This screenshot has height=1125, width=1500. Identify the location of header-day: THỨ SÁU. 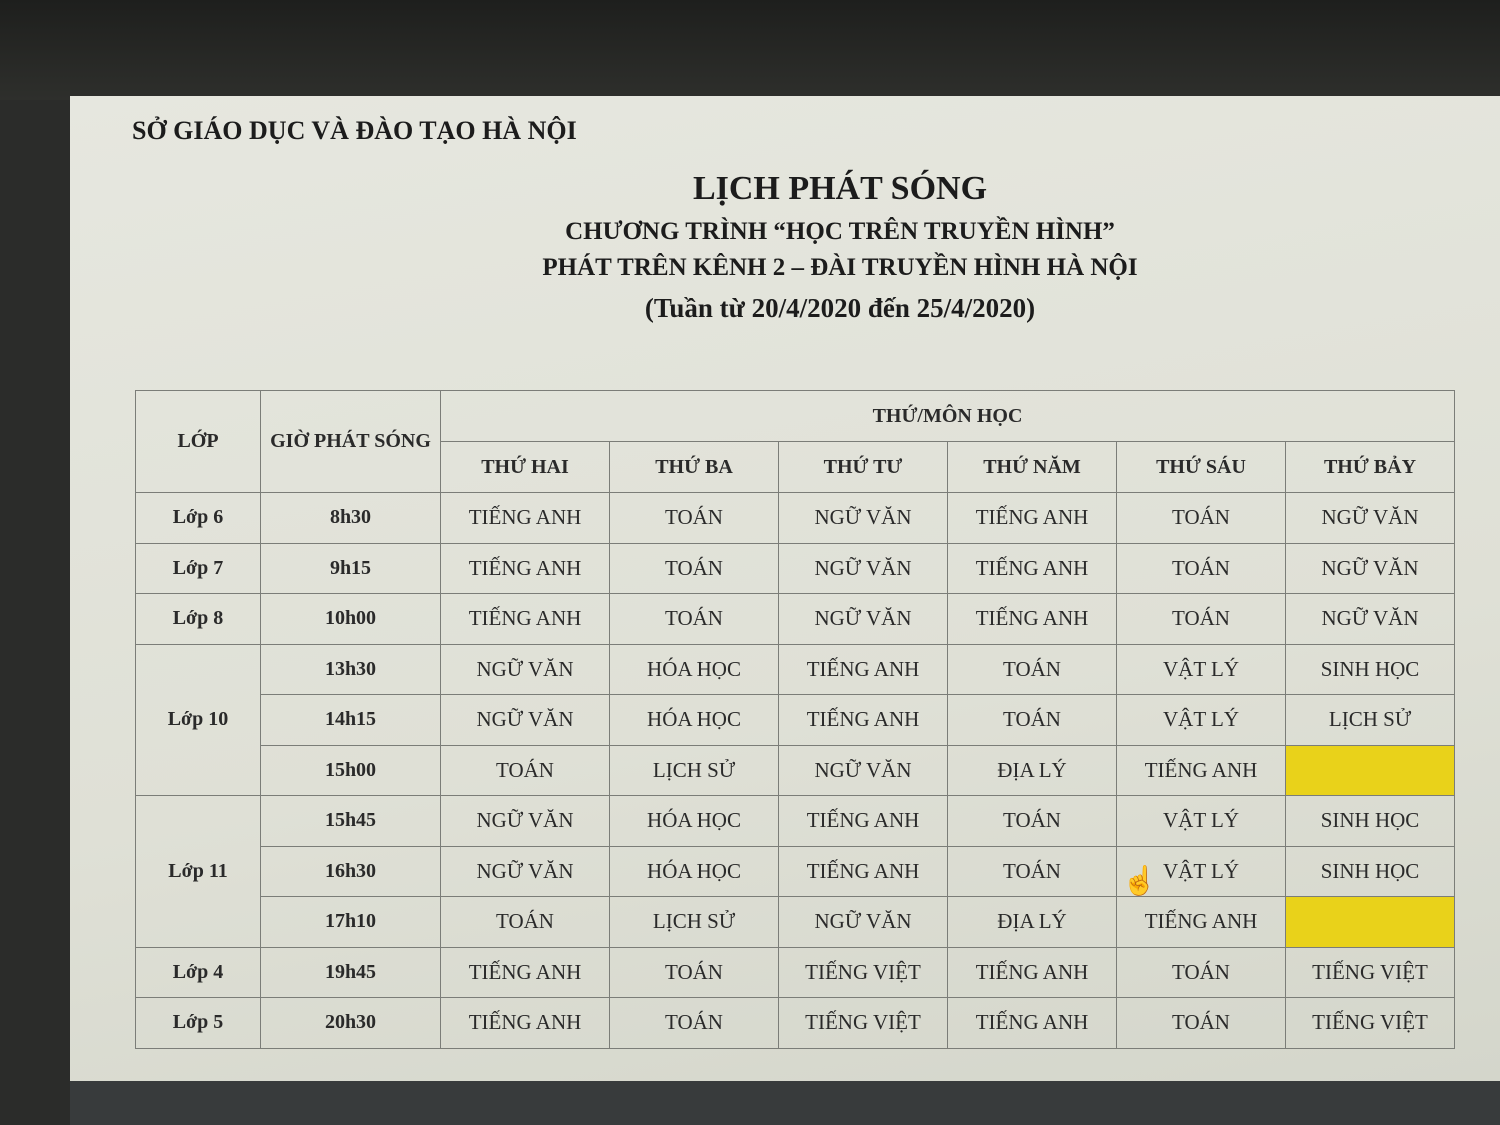
(1201, 467).